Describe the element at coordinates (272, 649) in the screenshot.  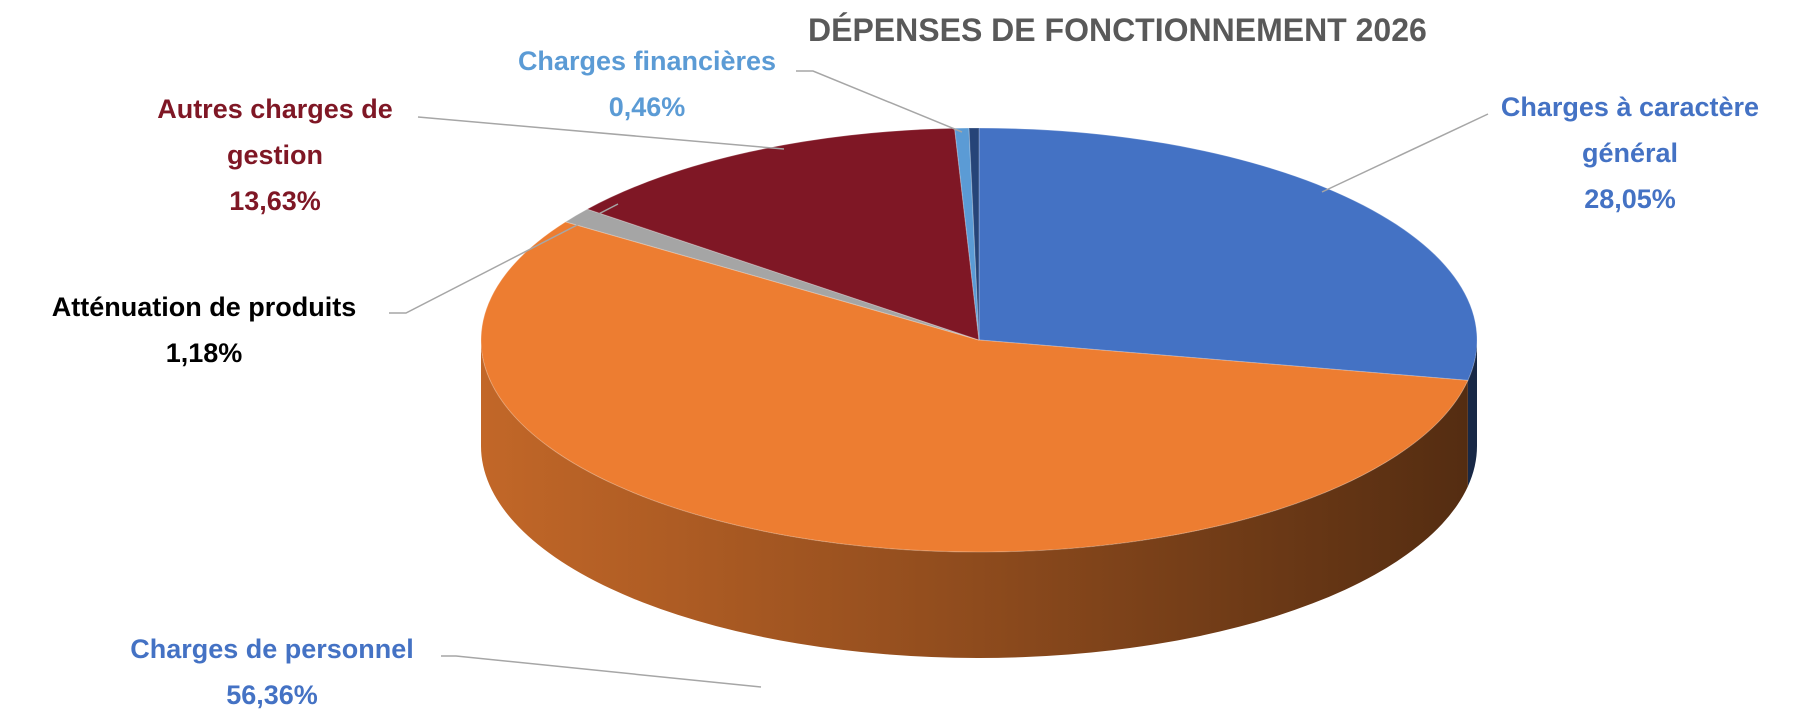
I see `category-label: Charges de personnel` at that location.